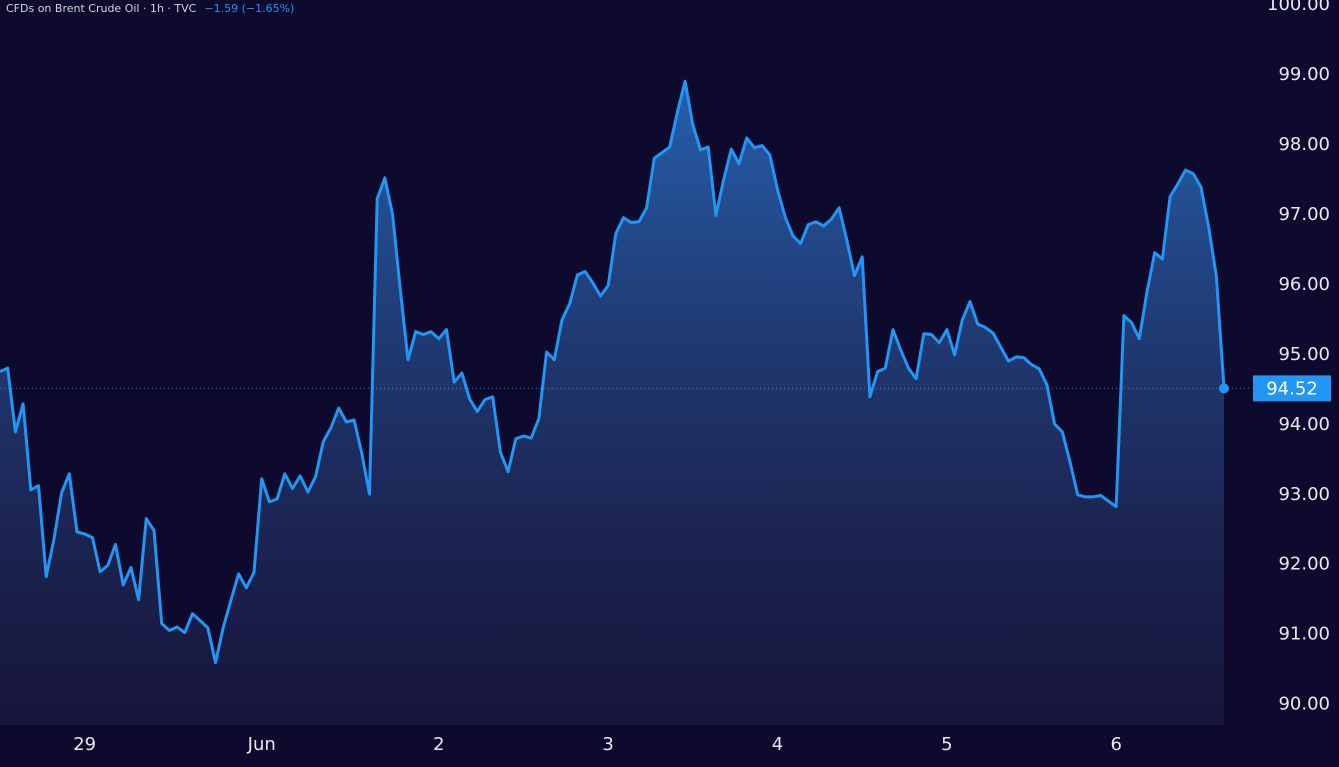  I want to click on y-tick-label: 97.00, so click(1304, 214).